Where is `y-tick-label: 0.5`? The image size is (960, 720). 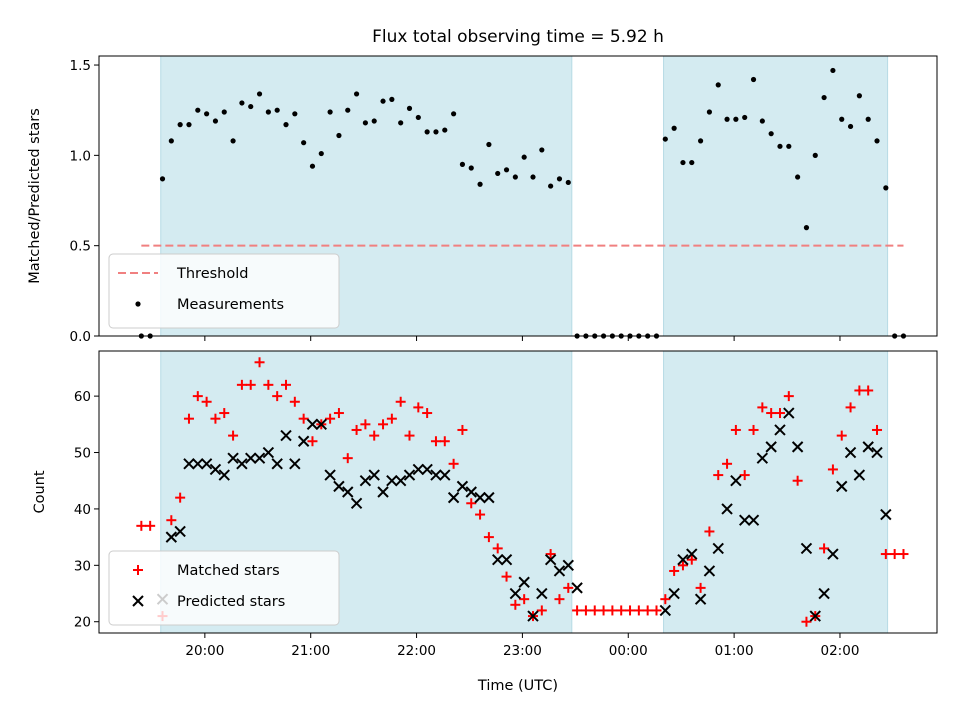 y-tick-label: 0.5 is located at coordinates (80, 247).